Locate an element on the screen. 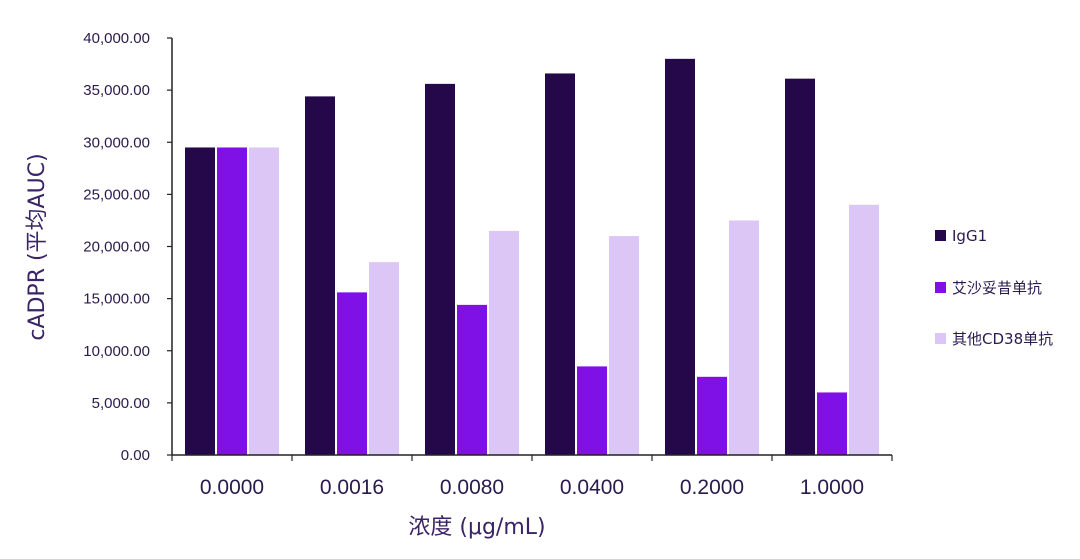  x-tick-label: 1.0000 is located at coordinates (832, 487).